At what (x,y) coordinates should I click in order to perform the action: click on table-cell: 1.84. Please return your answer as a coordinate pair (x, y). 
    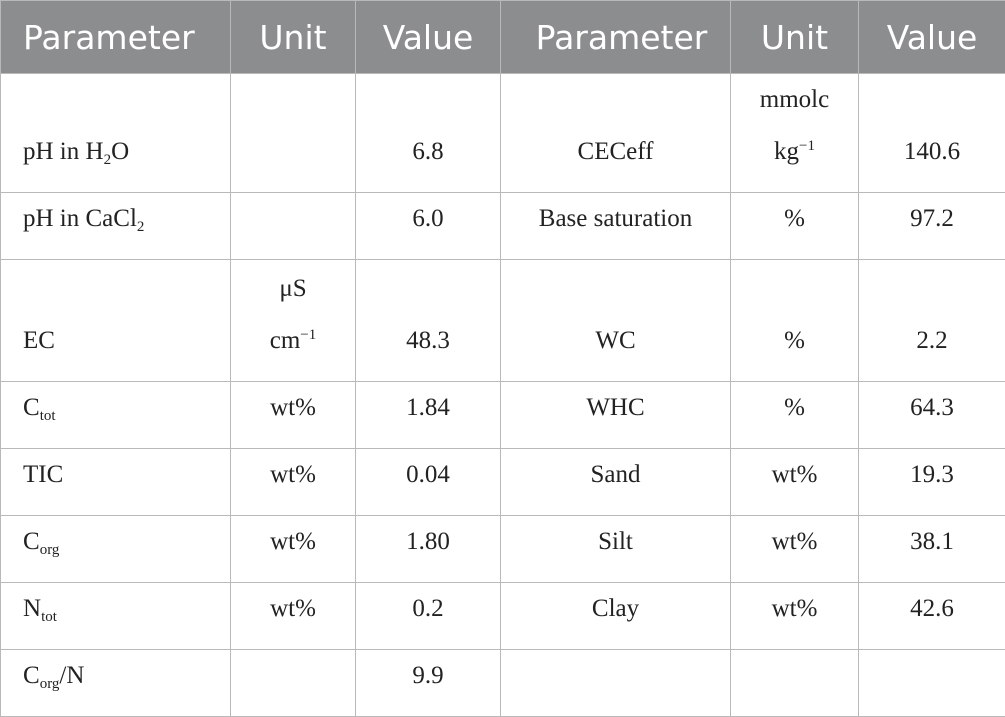
    Looking at the image, I should click on (428, 415).